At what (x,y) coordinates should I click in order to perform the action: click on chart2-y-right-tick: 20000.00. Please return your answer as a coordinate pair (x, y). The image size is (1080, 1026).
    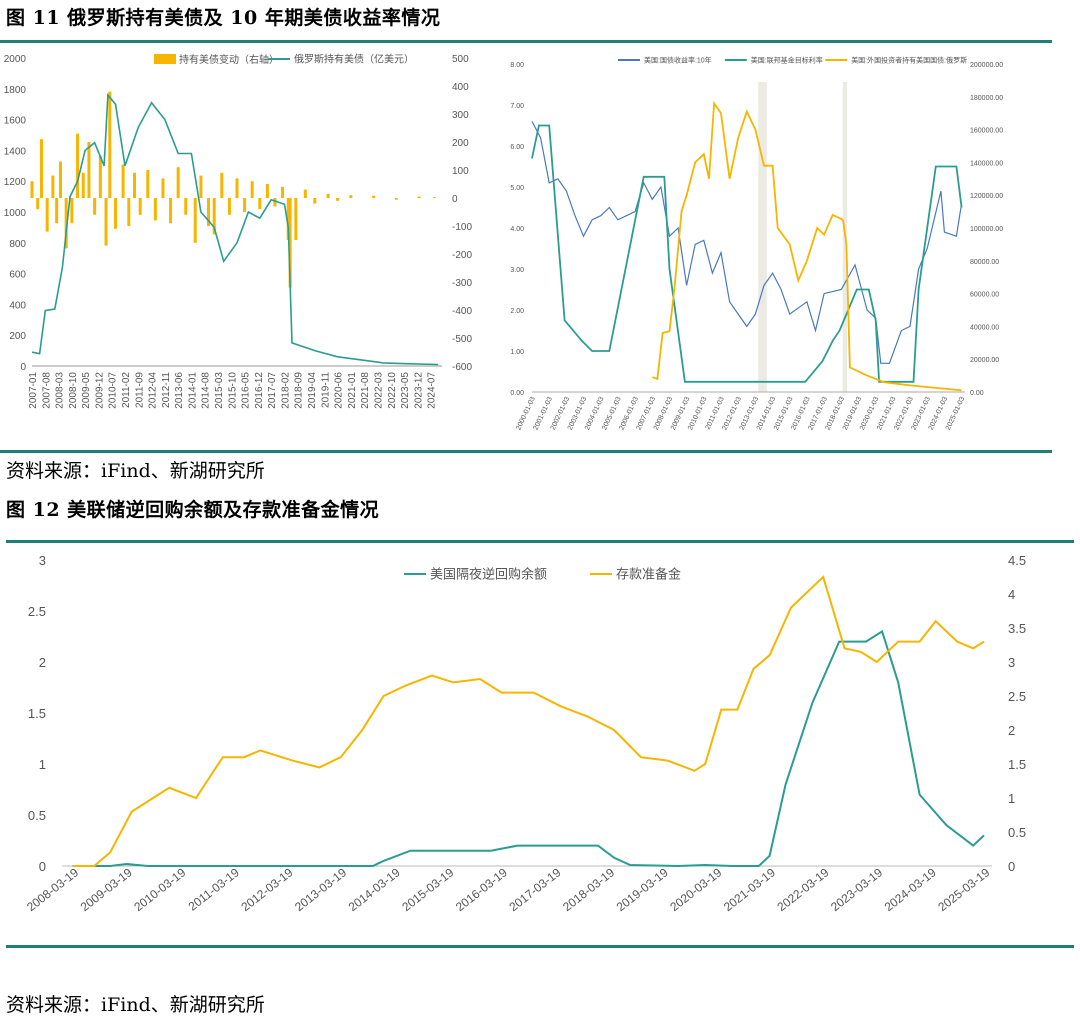
    Looking at the image, I should click on (984, 360).